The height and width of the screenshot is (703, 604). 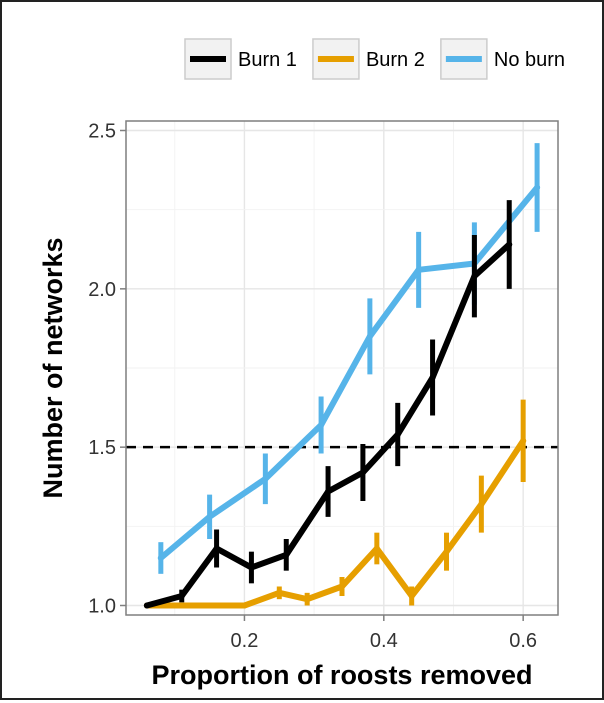 I want to click on y-tick-label: 2.0, so click(x=102, y=290).